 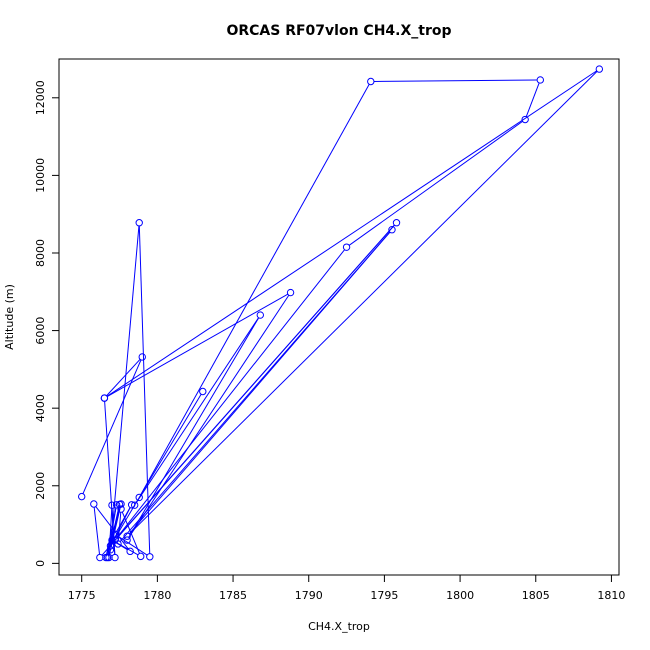 I want to click on y-axis-label: Altitude (m), so click(x=9, y=317).